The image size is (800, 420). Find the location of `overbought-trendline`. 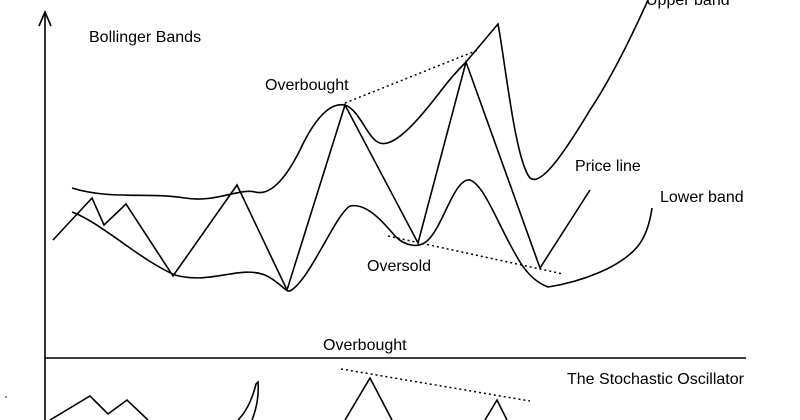

overbought-trendline is located at coordinates (411, 76).